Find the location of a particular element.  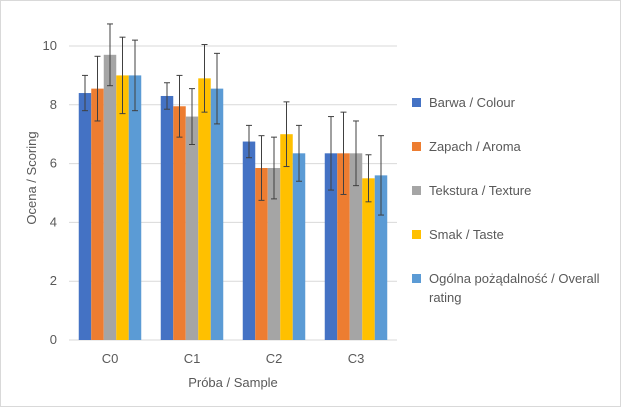

legend-item: Smak / Taste is located at coordinates (514, 247).